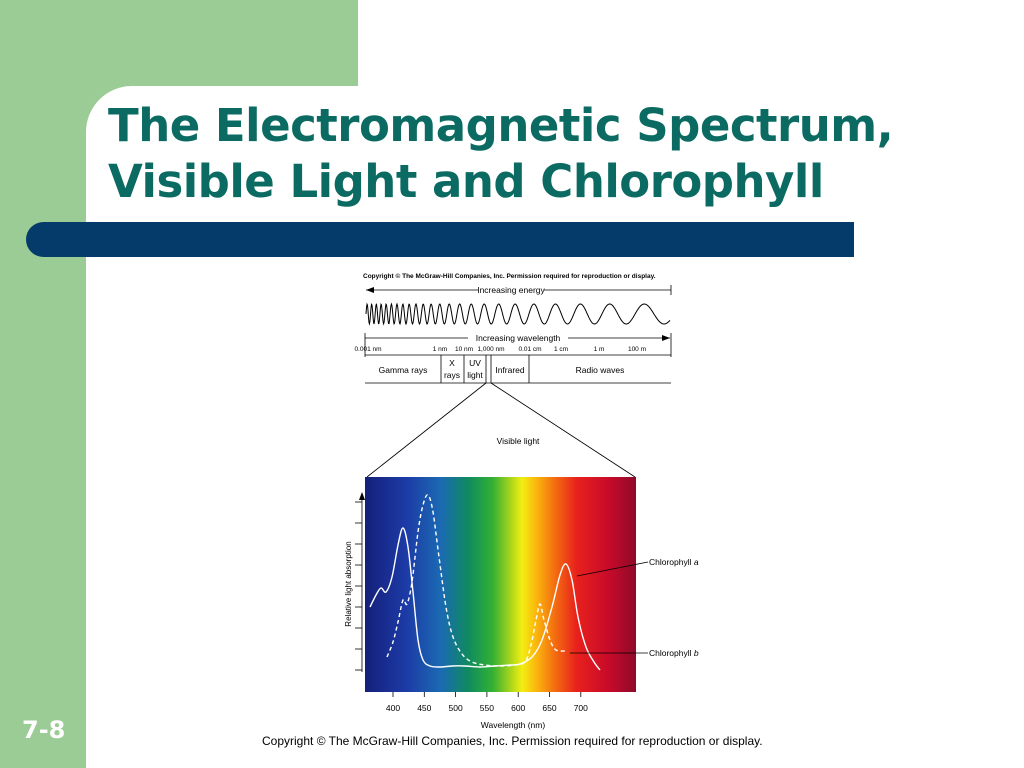 This screenshot has width=1024, height=768. What do you see at coordinates (674, 653) in the screenshot?
I see `chlorophyll-b-label: Chlorophyll b` at bounding box center [674, 653].